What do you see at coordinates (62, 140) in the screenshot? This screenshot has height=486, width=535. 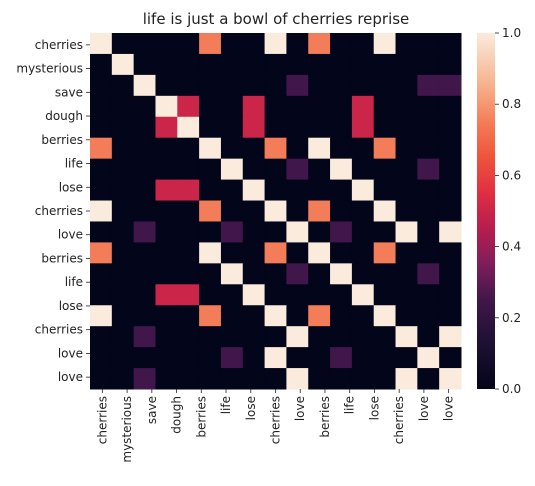 I see `y-tick-label: berries` at bounding box center [62, 140].